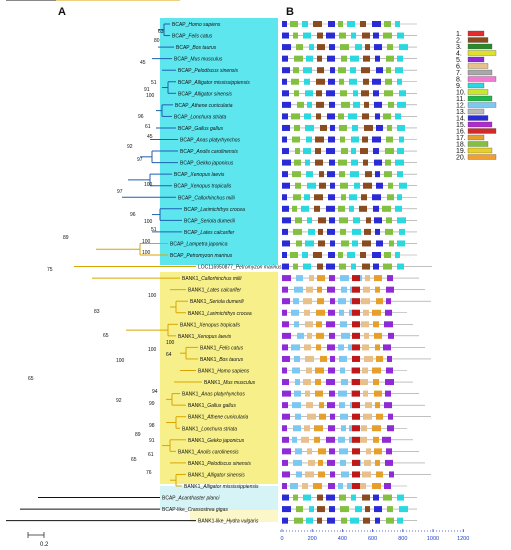  Describe the element at coordinates (138, 435) in the screenshot. I see `bootstrap-value: 89` at that location.